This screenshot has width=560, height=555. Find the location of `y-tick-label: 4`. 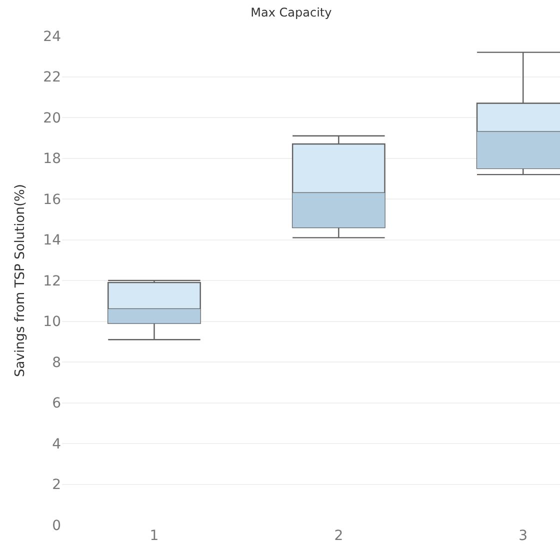

y-tick-label: 4 is located at coordinates (57, 444).